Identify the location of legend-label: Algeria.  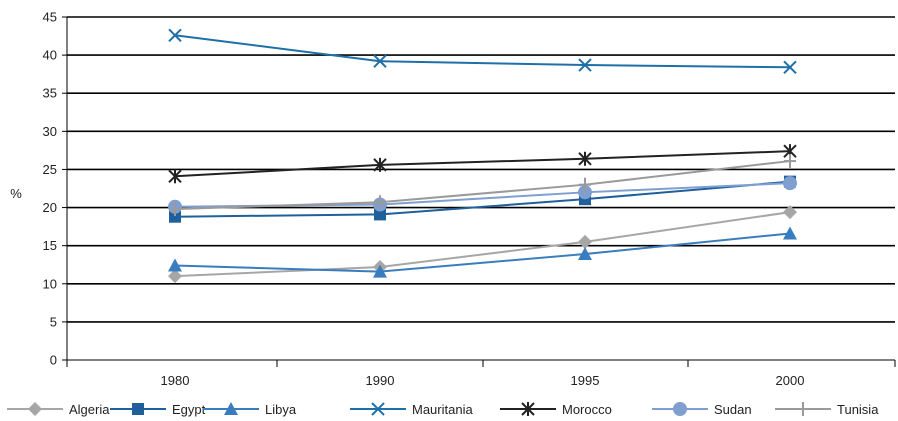
(89, 409).